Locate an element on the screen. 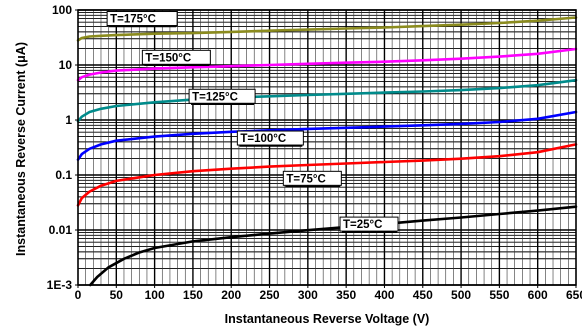  y-tick-label: 1 is located at coordinates (68, 120).